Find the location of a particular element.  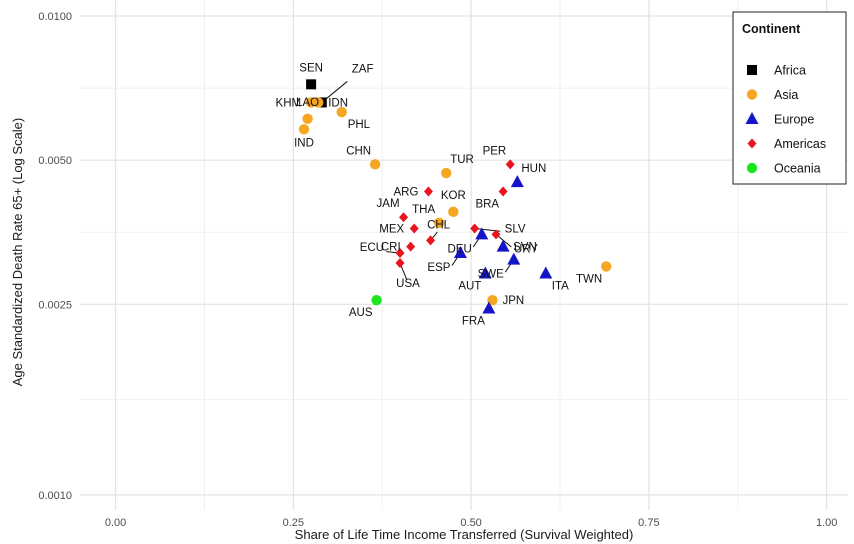

point-label-phl: PHL is located at coordinates (359, 125).